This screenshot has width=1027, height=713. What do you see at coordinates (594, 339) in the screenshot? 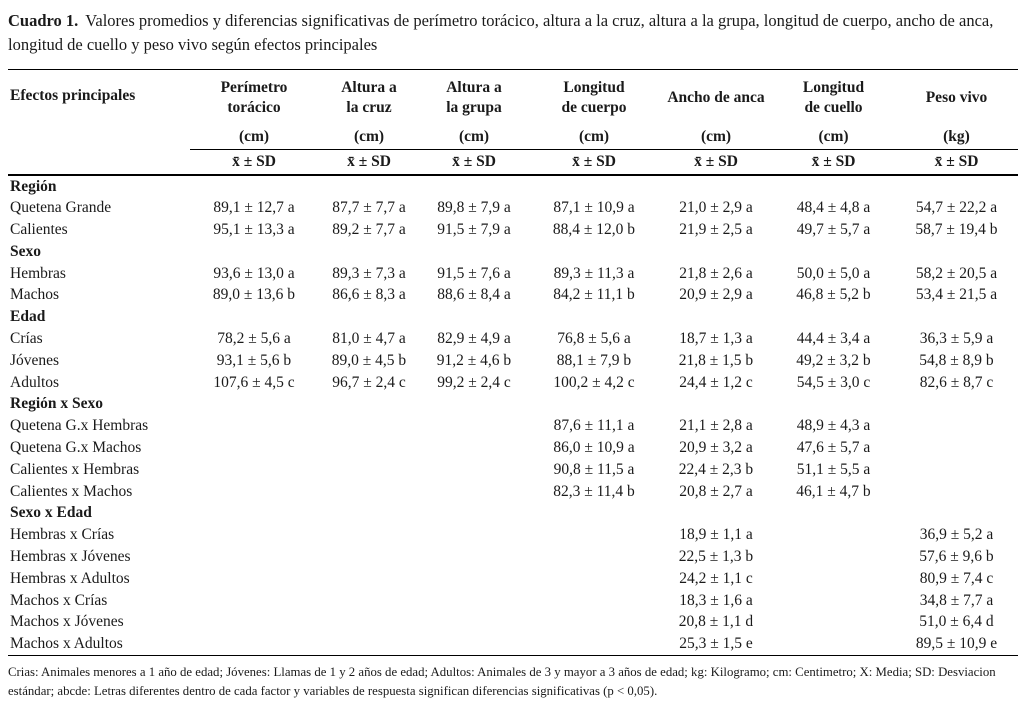
I see `value-cell: 76,8 ± 5,6 a` at bounding box center [594, 339].